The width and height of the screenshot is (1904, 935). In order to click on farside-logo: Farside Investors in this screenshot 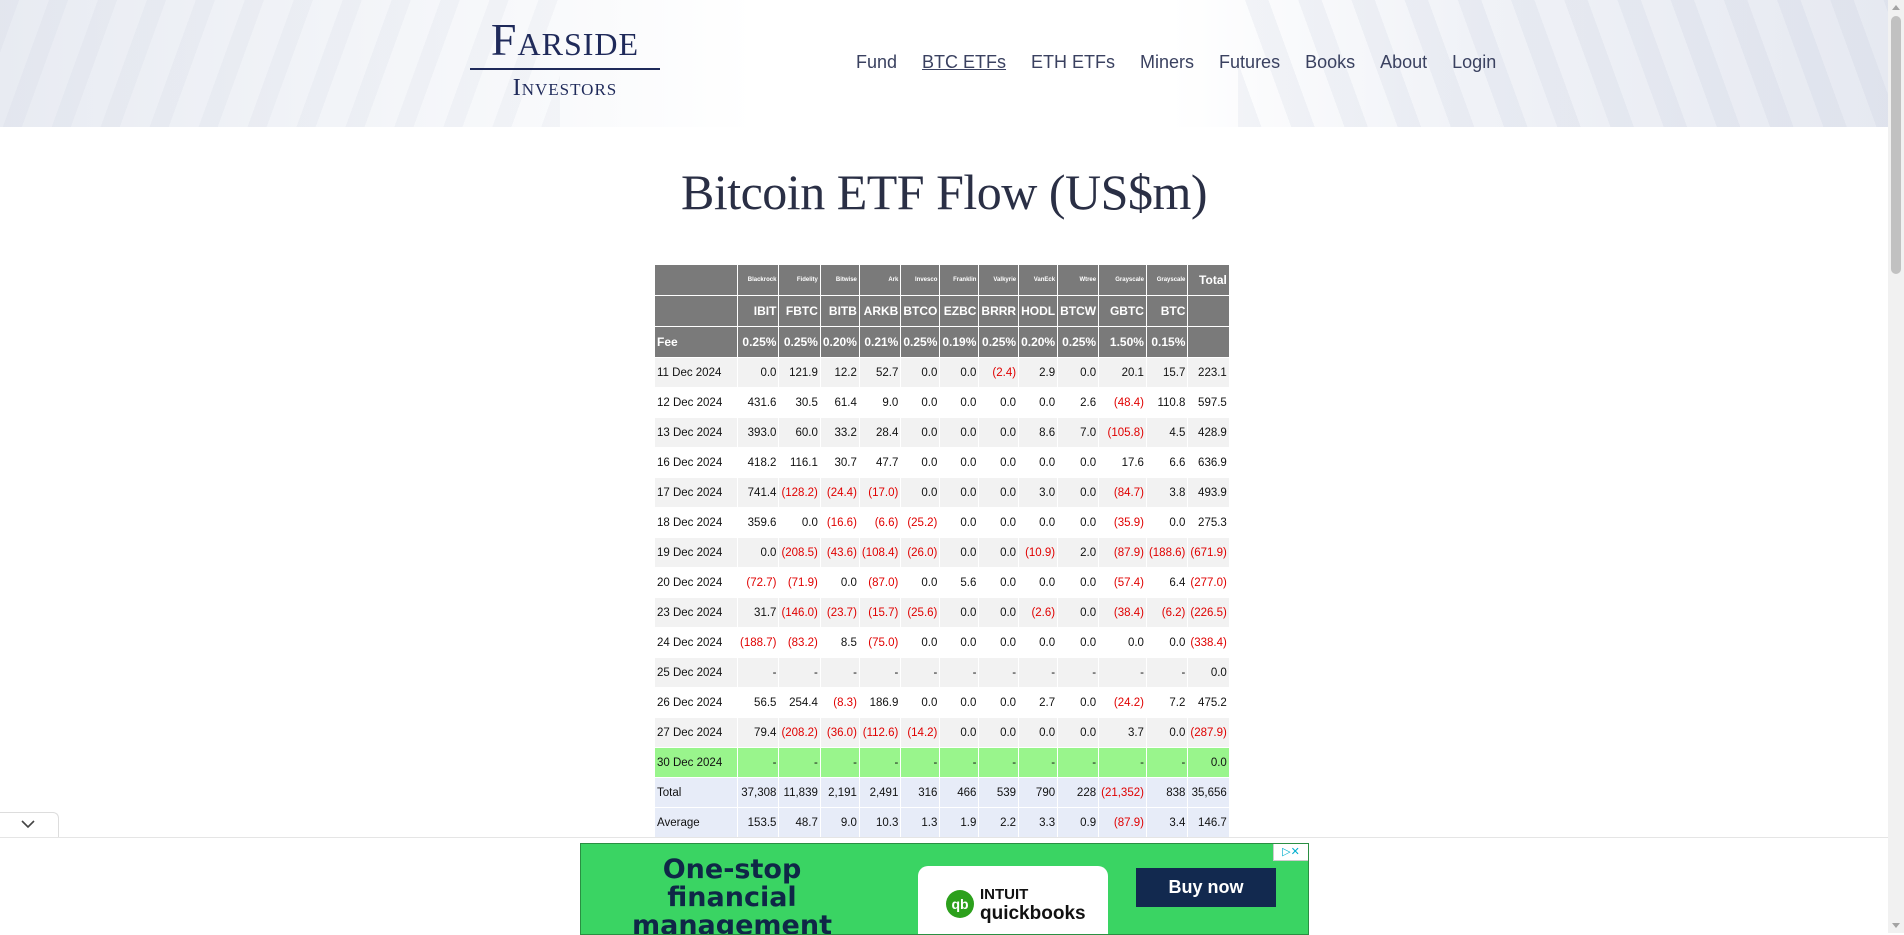, I will do `click(565, 60)`.